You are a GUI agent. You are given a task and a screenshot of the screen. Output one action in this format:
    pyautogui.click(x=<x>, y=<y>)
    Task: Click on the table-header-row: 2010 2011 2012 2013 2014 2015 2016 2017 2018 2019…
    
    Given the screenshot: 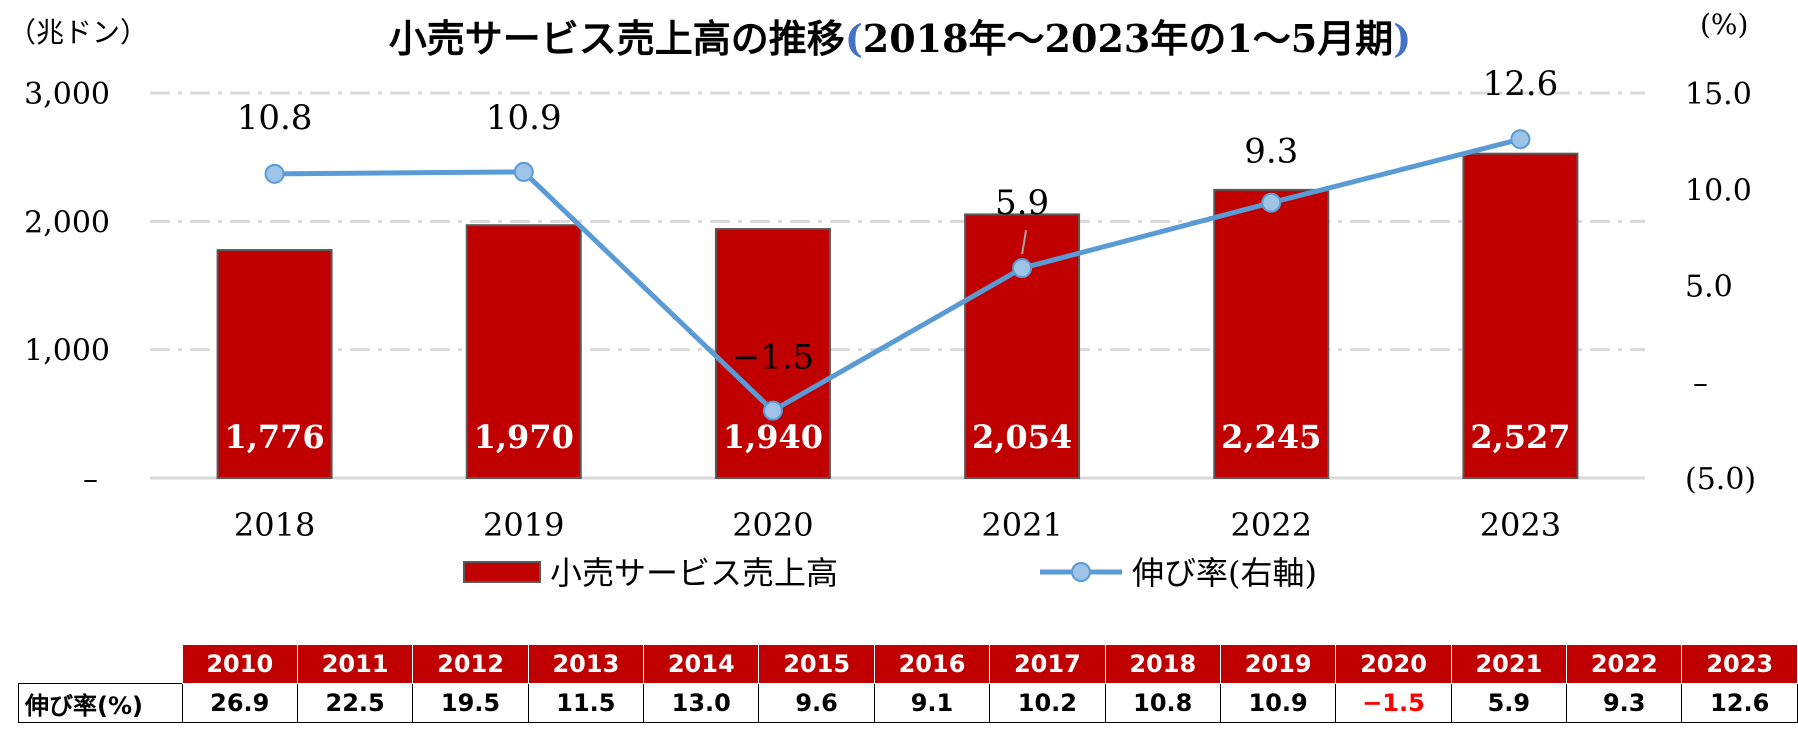 What is the action you would take?
    pyautogui.click(x=908, y=664)
    